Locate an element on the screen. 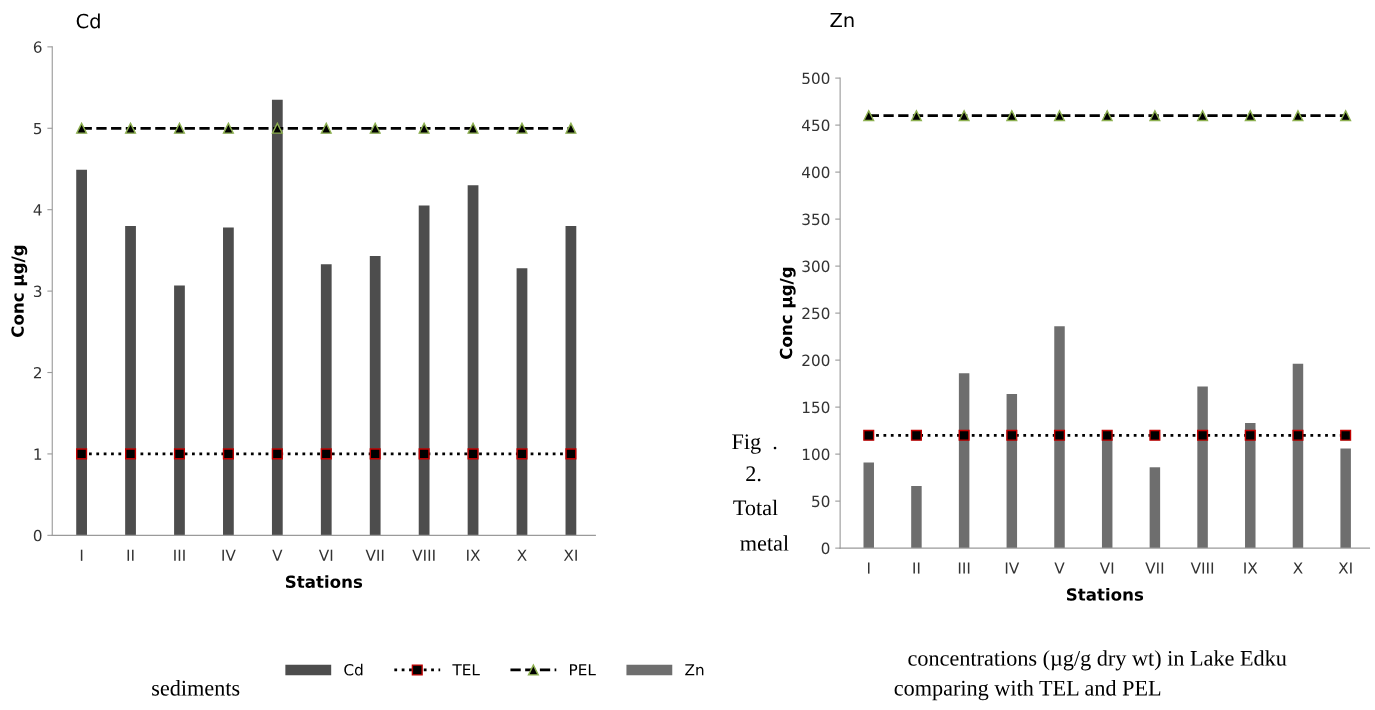  y-tick-label: 500 is located at coordinates (816, 78).